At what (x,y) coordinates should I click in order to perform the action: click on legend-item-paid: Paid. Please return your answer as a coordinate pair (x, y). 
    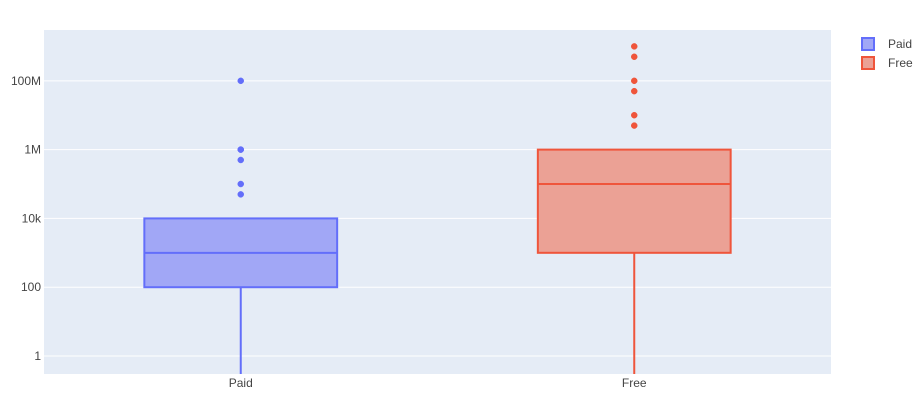
    Looking at the image, I should click on (886, 44).